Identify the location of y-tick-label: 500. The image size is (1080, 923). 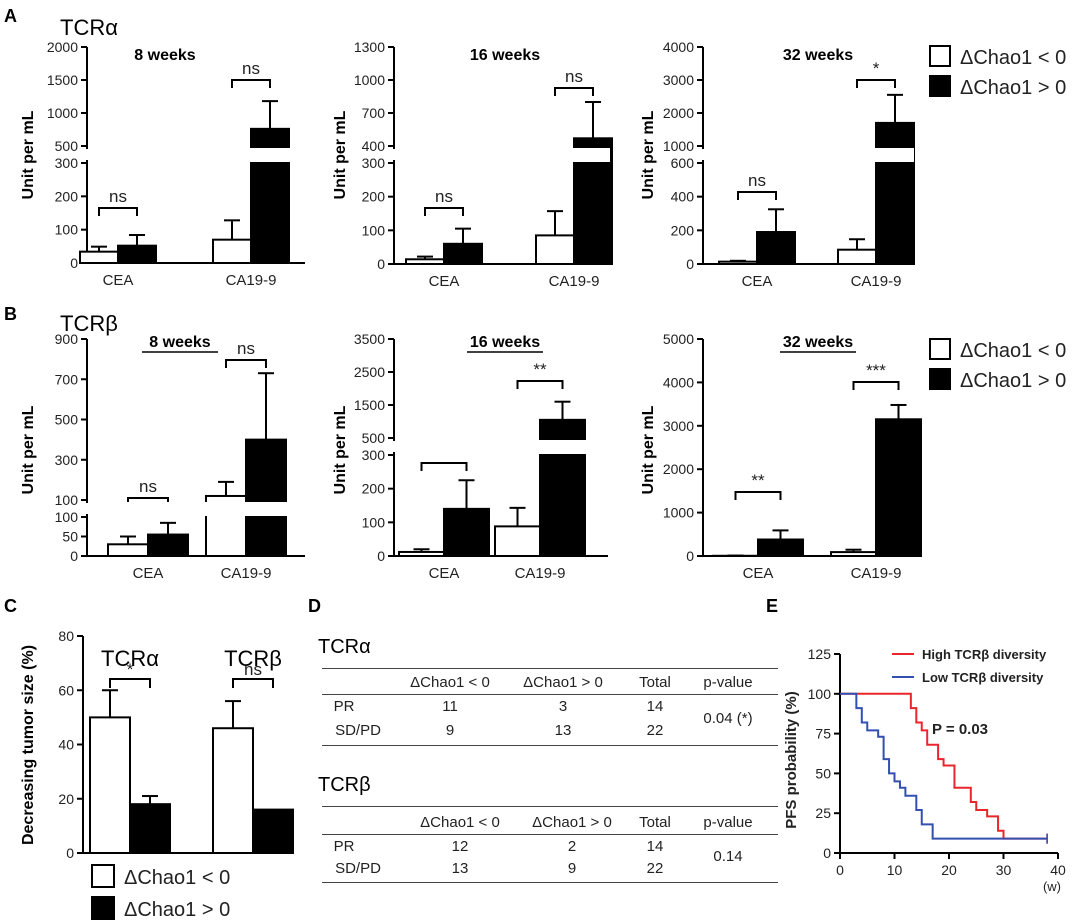
(67, 146).